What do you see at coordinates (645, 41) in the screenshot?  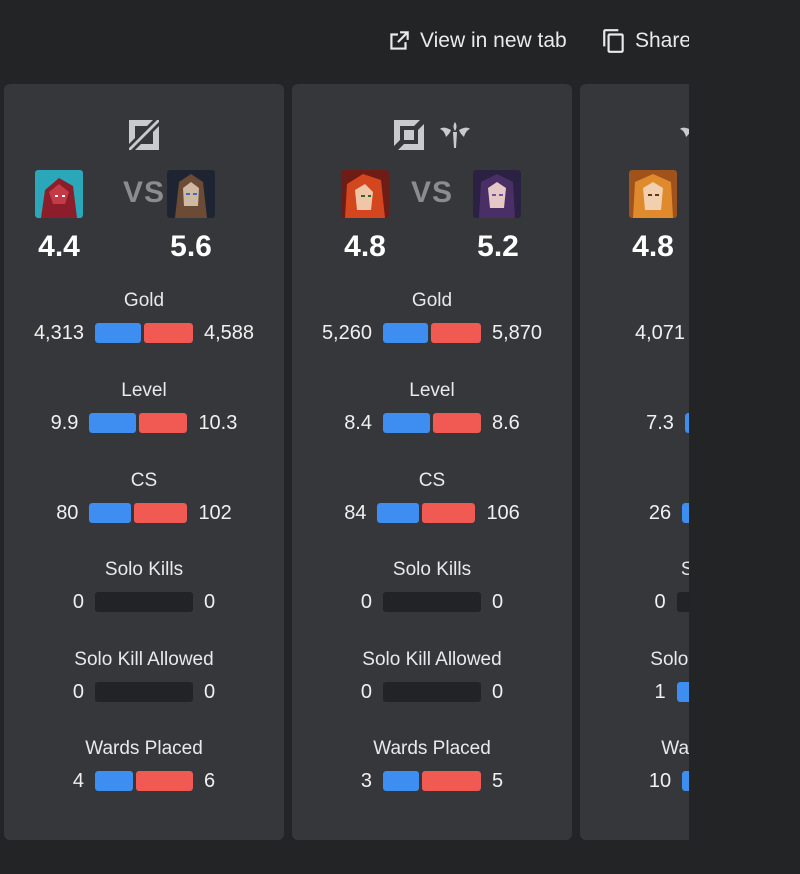 I see `share-button: Share` at bounding box center [645, 41].